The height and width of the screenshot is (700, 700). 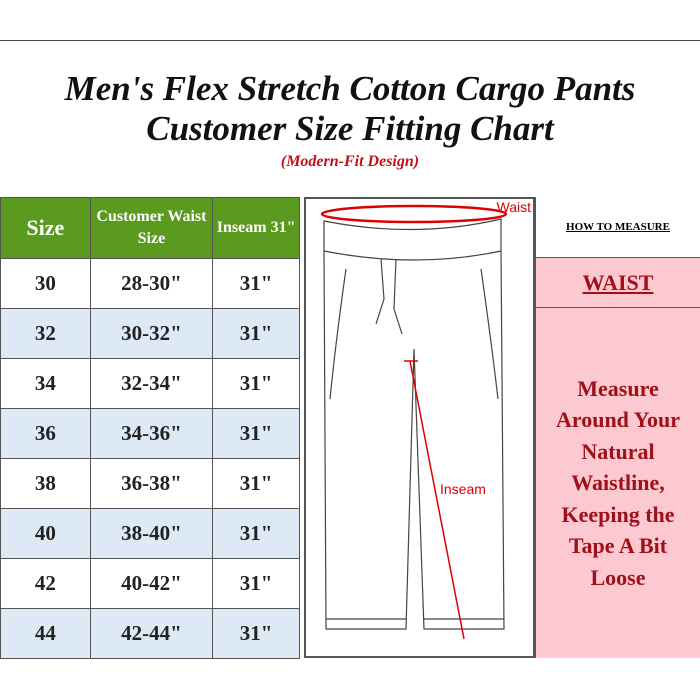 I want to click on header-size: Size, so click(x=45, y=228).